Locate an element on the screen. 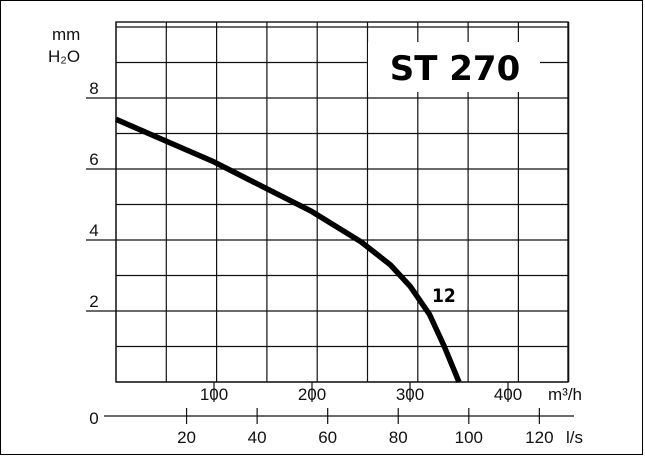 The width and height of the screenshot is (645, 457). x-tick-label-bottom: 40 is located at coordinates (257, 437).